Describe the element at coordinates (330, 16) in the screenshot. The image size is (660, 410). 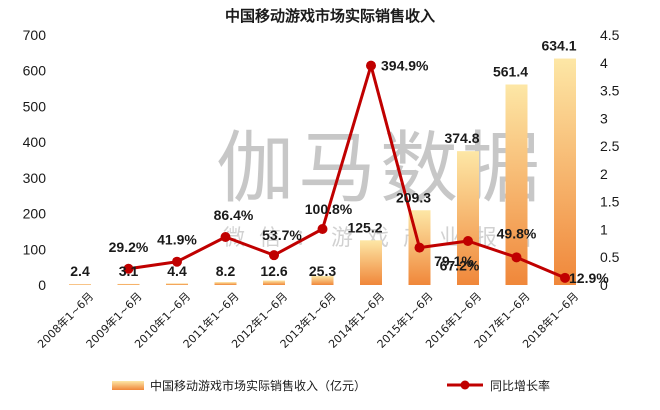
I see `chart-title: 中国移动游戏市场实际销售收入` at that location.